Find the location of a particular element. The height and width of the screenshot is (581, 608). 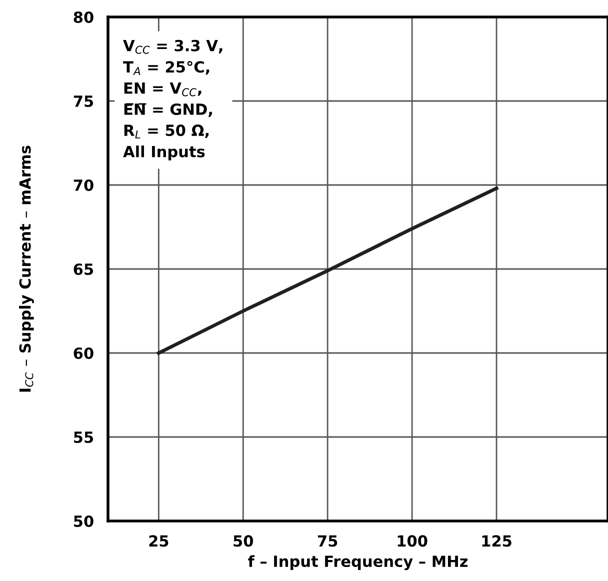

x-axis-title: f – Input Frequency – MHz is located at coordinates (358, 562).